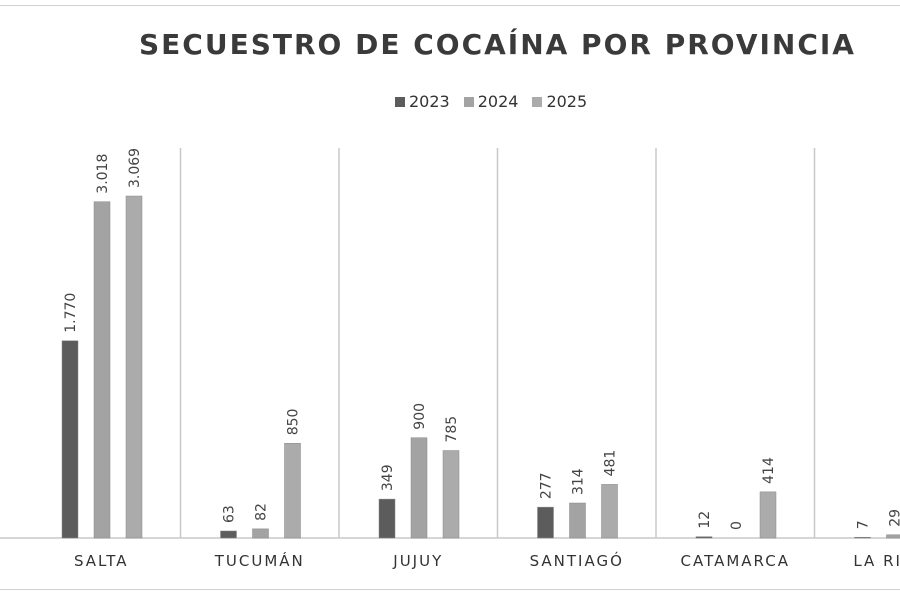  Describe the element at coordinates (262, 512) in the screenshot. I see `data-label: 82` at that location.